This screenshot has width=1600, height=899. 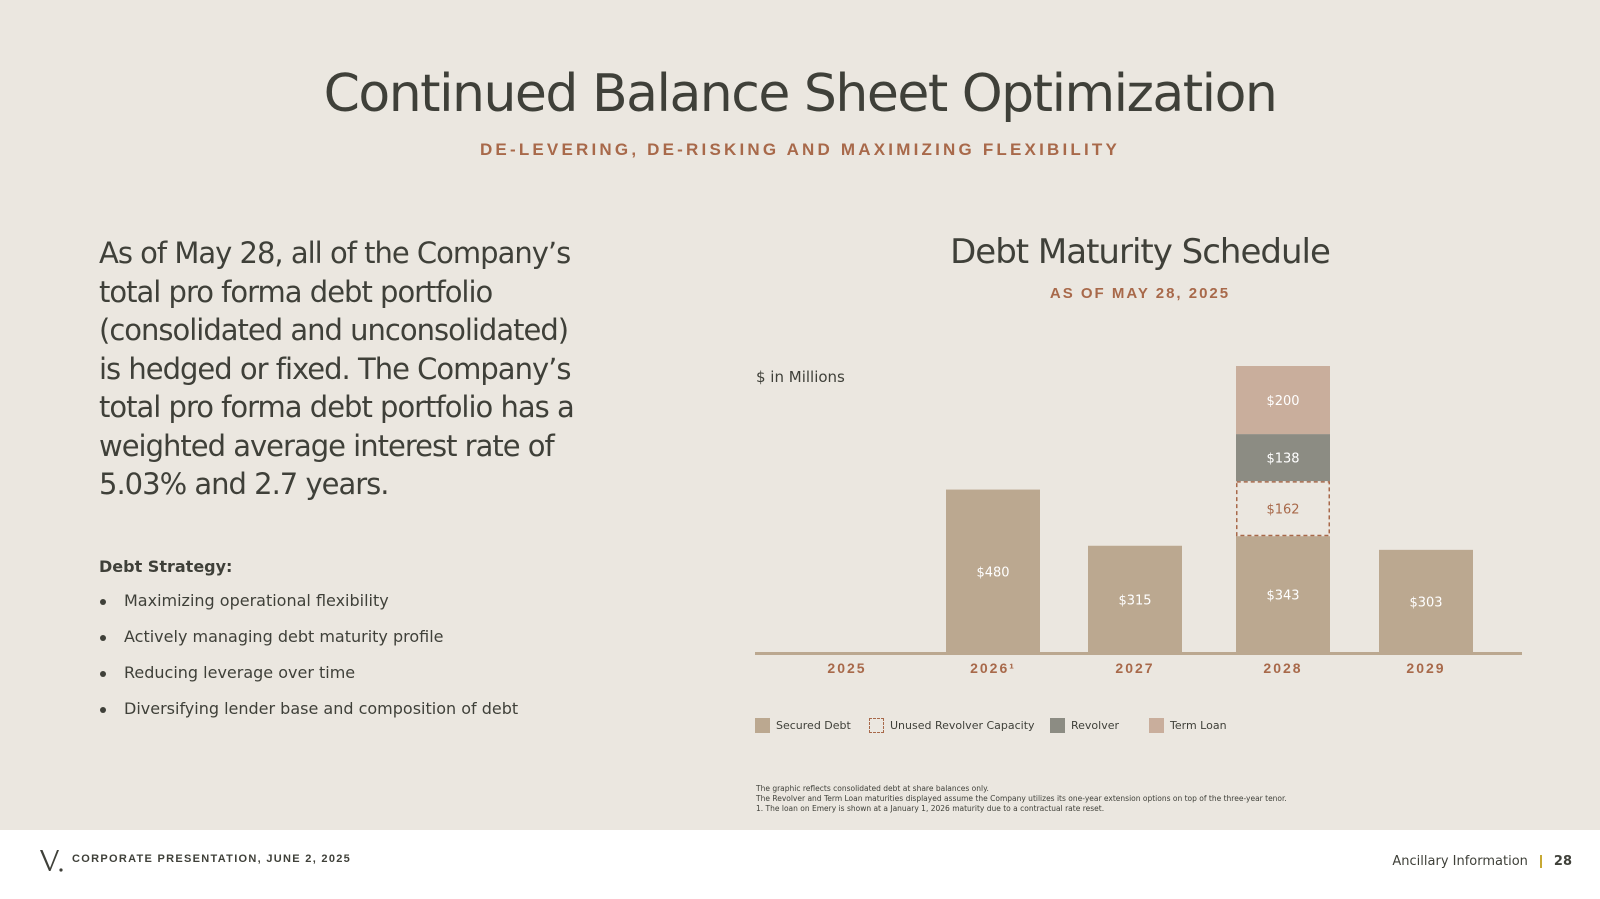 I want to click on legend-label: Secured Debt, so click(x=813, y=725).